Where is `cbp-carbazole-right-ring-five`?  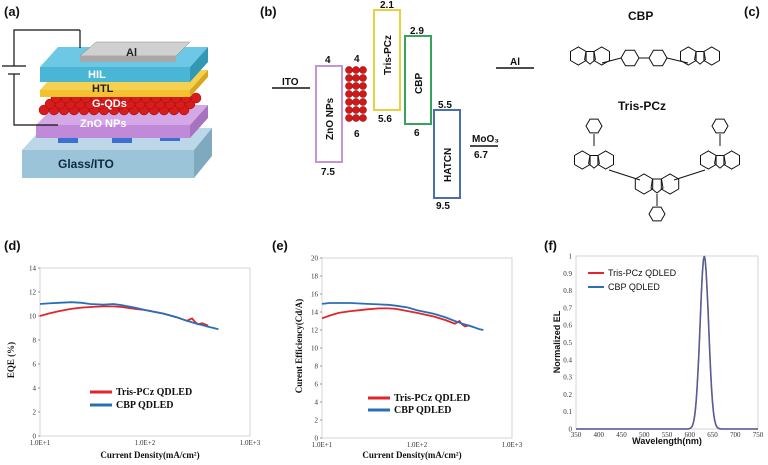
cbp-carbazole-right-ring-five is located at coordinates (700, 58).